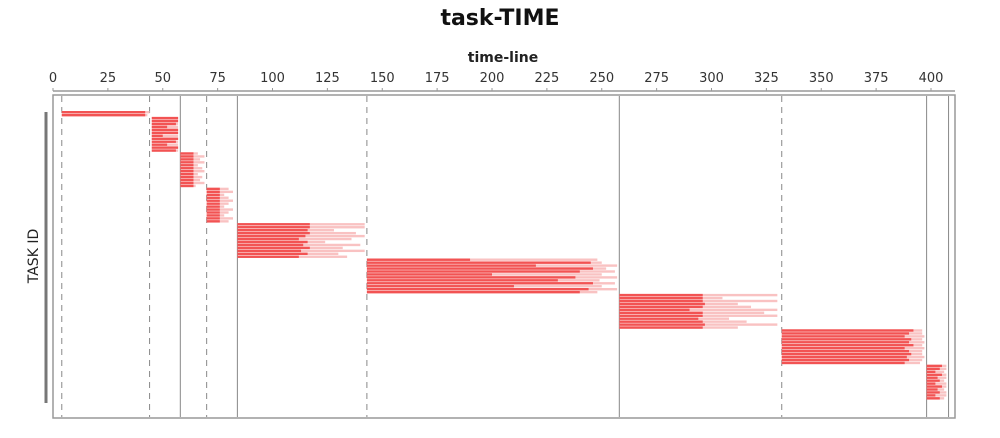 This screenshot has width=1000, height=438. I want to click on x-tick-label: 25, so click(108, 78).